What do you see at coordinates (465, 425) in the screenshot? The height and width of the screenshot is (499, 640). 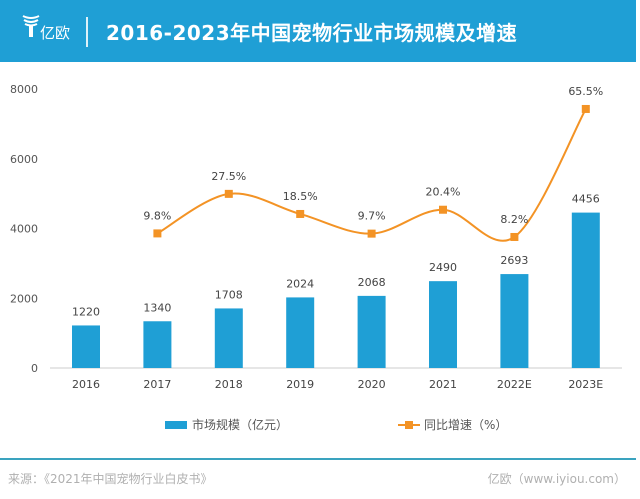 I see `legend-line-label: 同比增速（%）` at bounding box center [465, 425].